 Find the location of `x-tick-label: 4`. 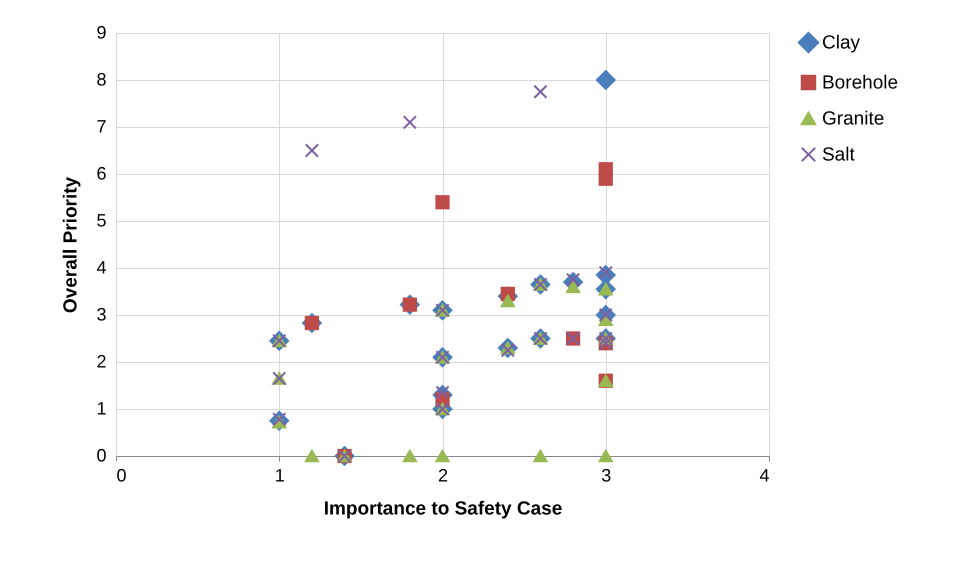

x-tick-label: 4 is located at coordinates (764, 476).